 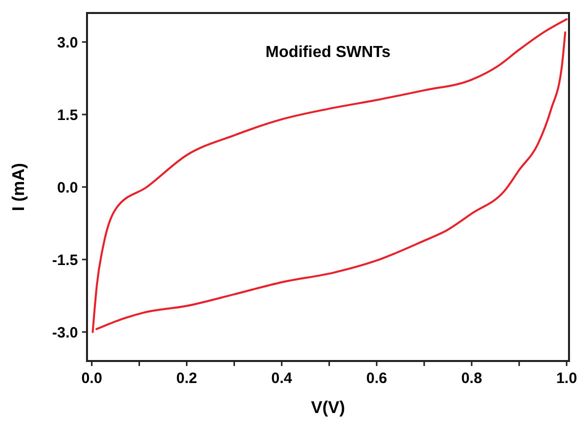 What do you see at coordinates (328, 407) in the screenshot?
I see `x-axis-title: V(V)` at bounding box center [328, 407].